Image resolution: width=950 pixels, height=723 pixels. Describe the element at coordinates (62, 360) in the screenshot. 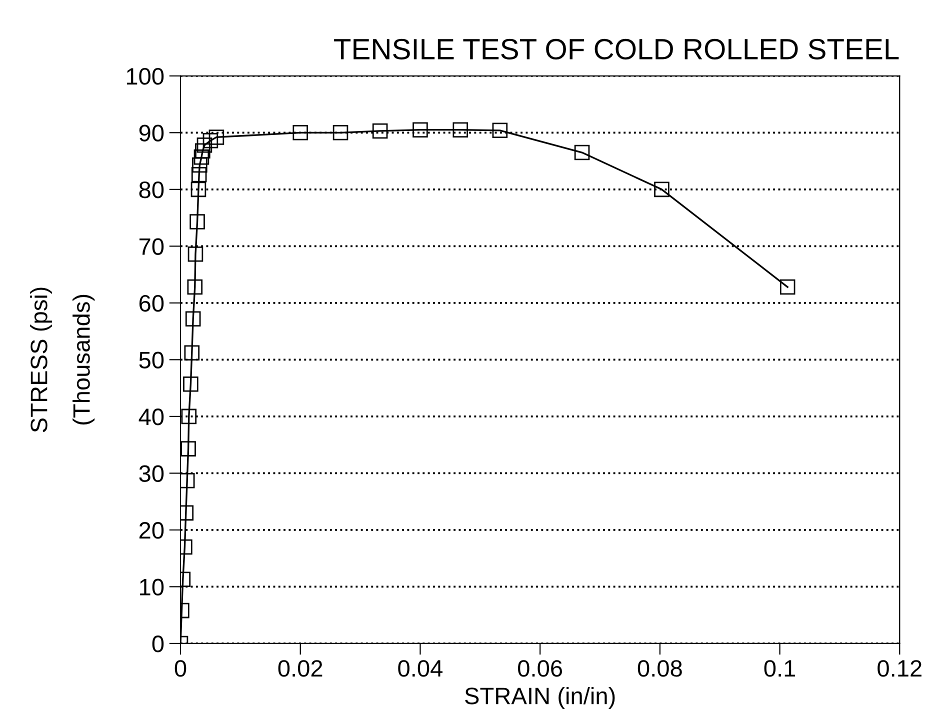

I see `y-axis-title: STRESS (psi) (Thousands)` at that location.